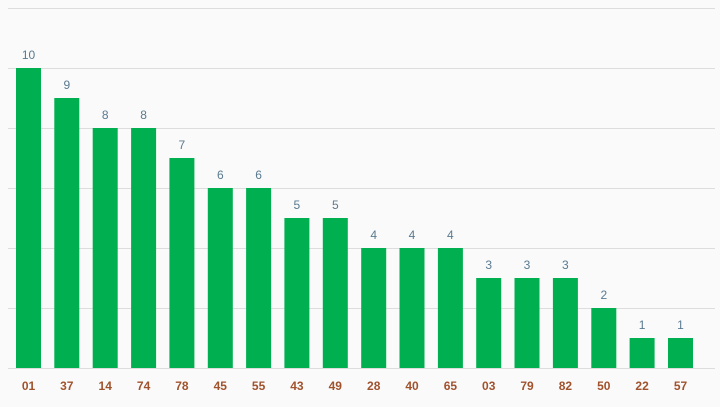 Image resolution: width=720 pixels, height=407 pixels. I want to click on x-tick-label: 57, so click(681, 386).